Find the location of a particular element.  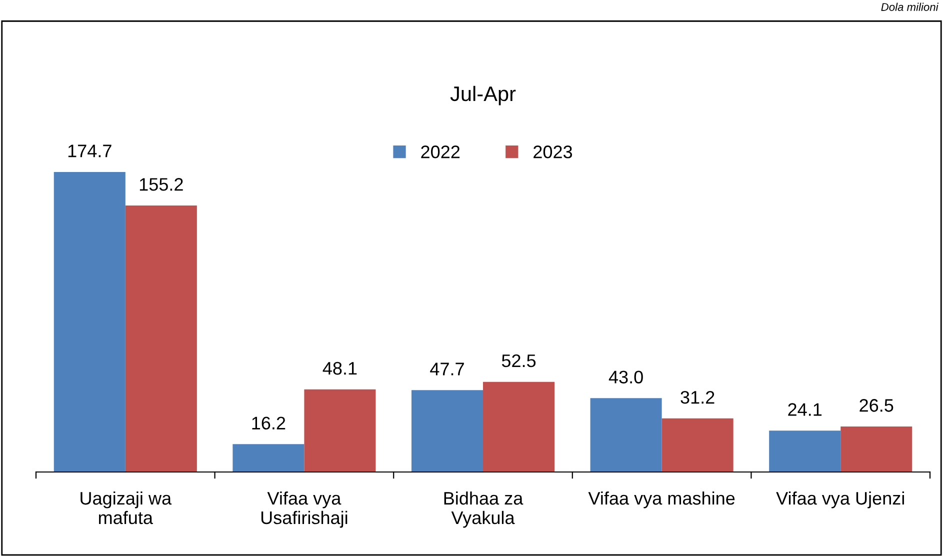

data-label: 155.2 is located at coordinates (161, 184).